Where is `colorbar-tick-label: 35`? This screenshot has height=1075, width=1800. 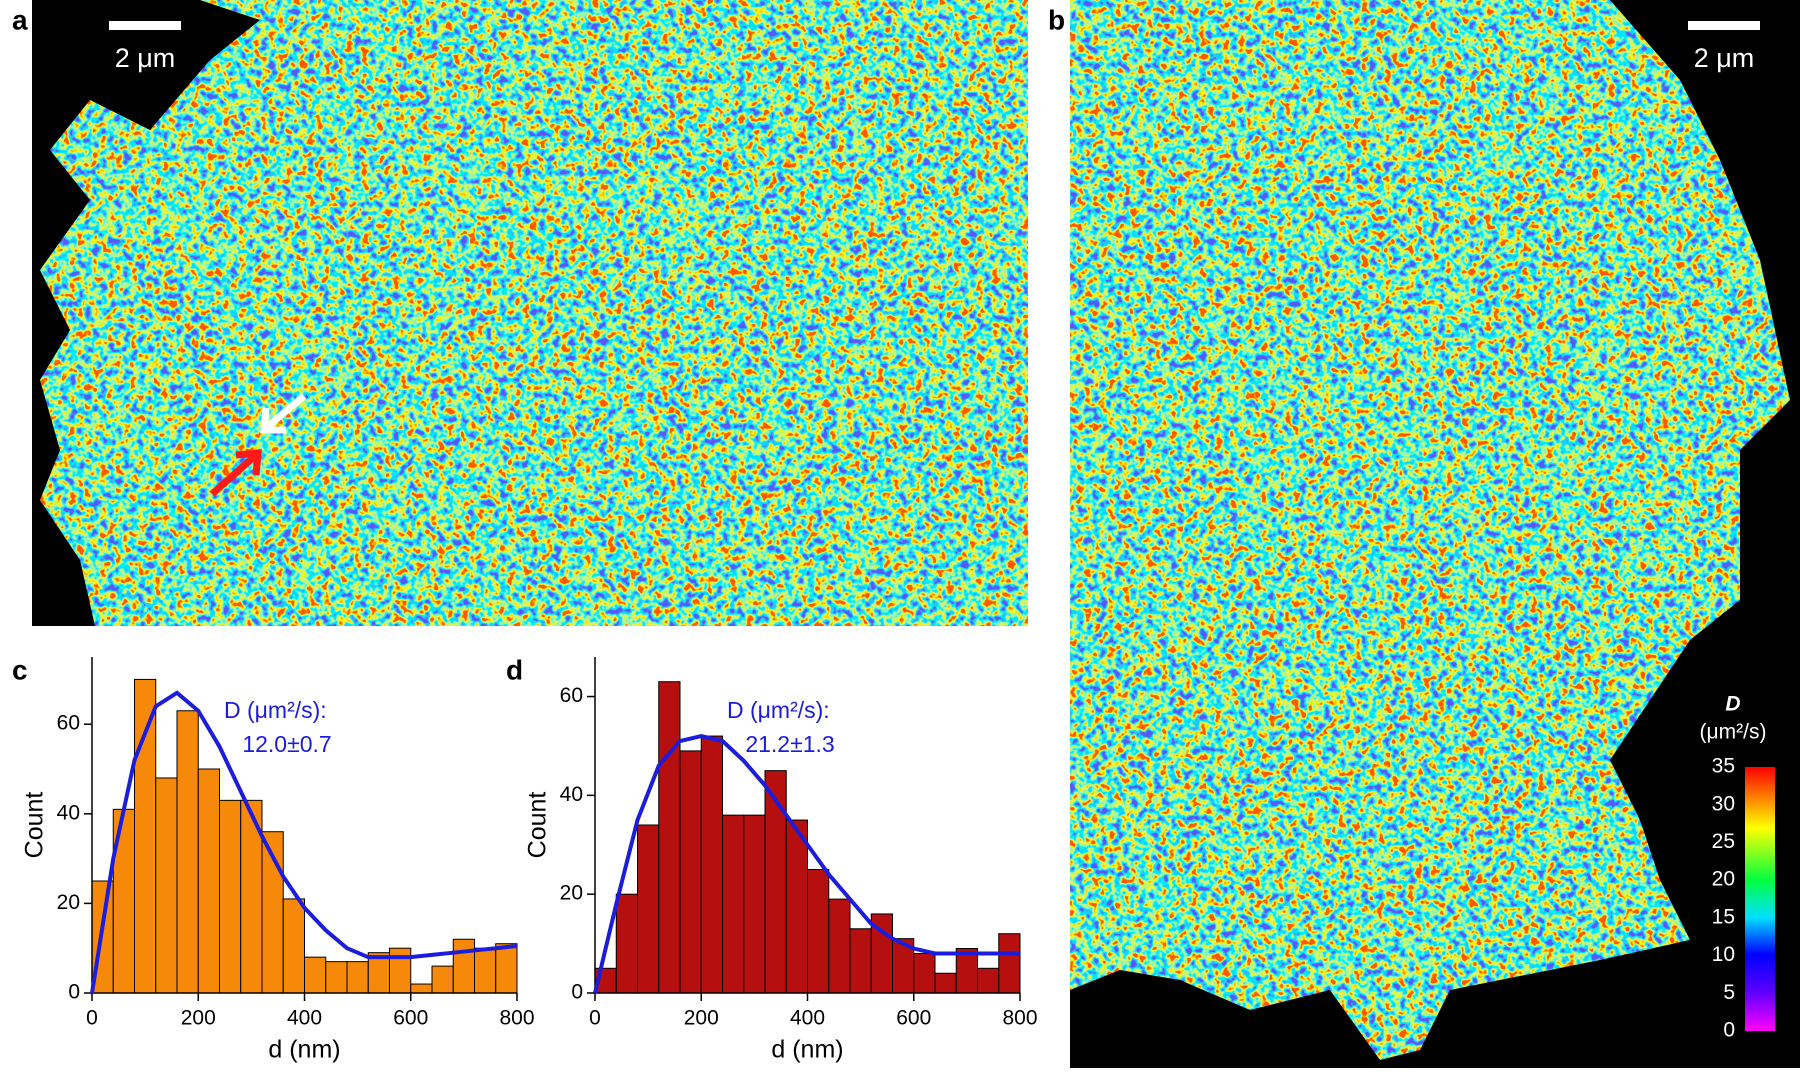 colorbar-tick-label: 35 is located at coordinates (1723, 766).